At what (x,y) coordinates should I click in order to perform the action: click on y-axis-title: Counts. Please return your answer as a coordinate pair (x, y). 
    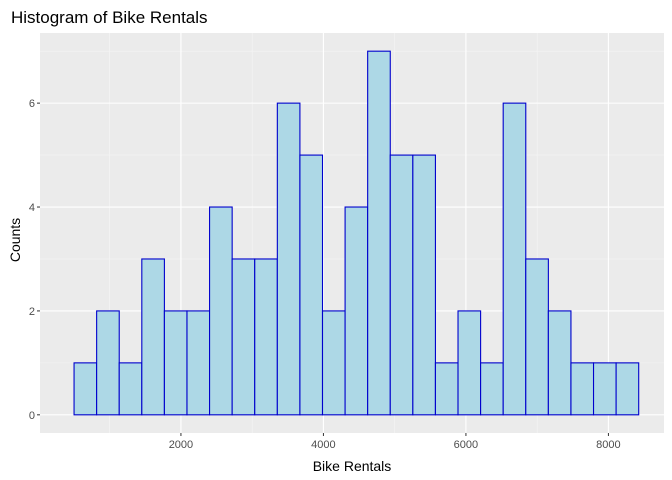
    Looking at the image, I should click on (15, 240).